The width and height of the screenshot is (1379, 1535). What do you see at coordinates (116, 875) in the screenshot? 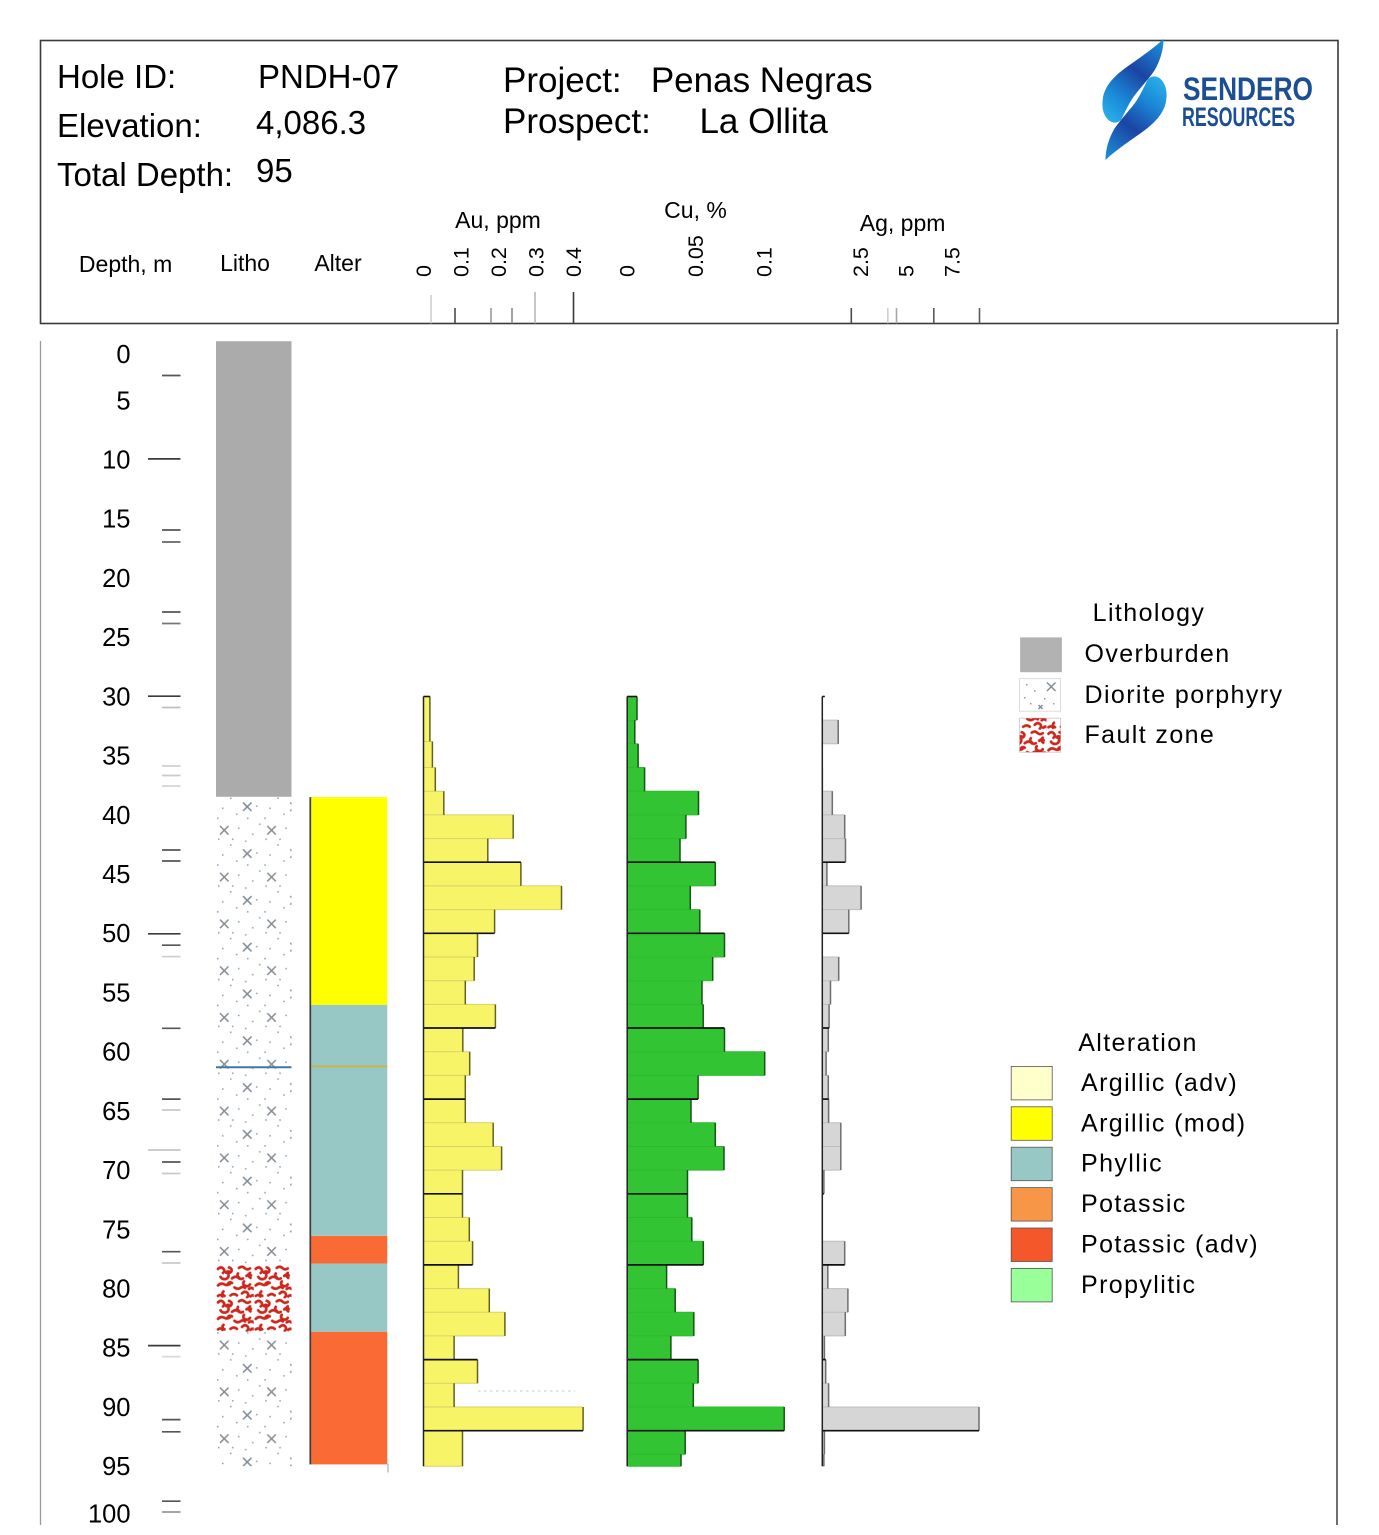
I see `svg-text: 45` at bounding box center [116, 875].